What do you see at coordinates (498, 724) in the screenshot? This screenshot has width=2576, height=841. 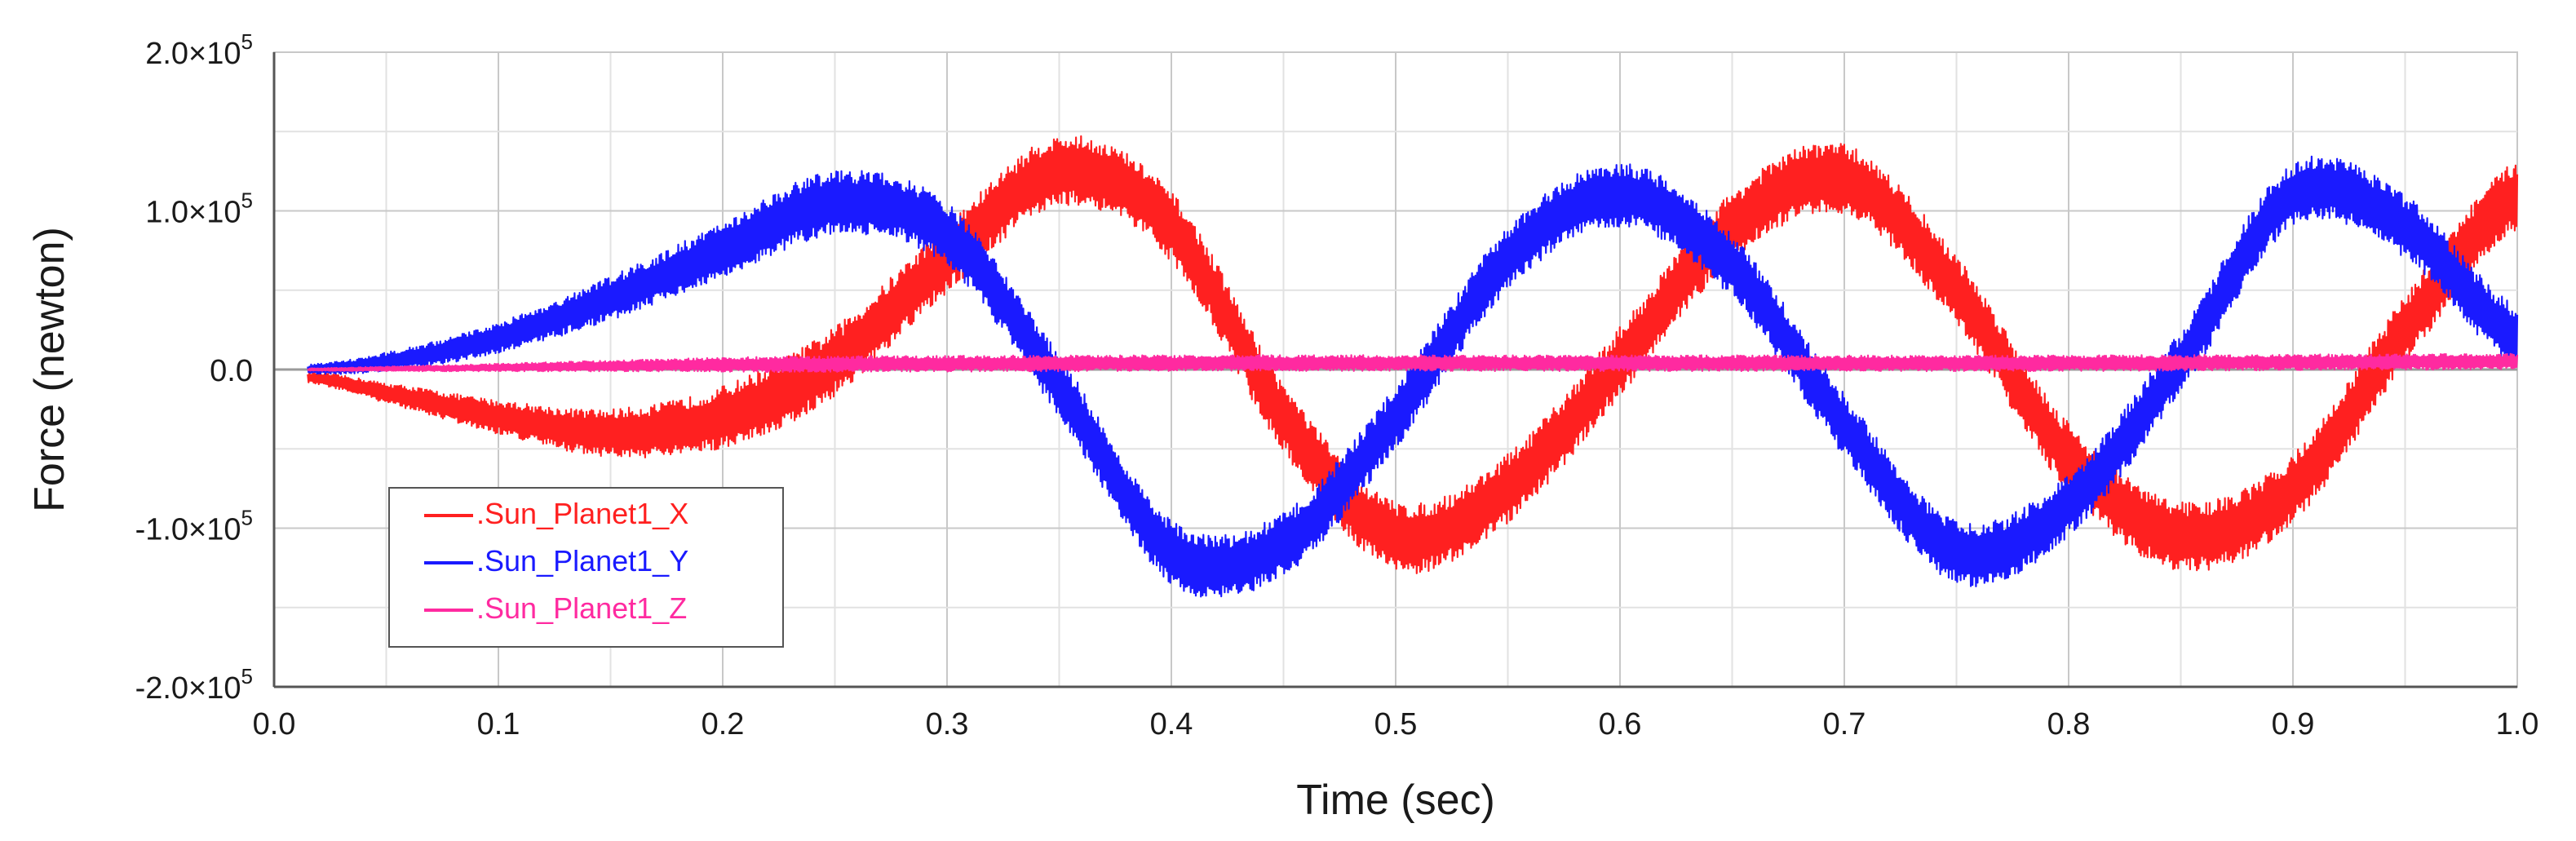 I see `x-tick-label: 0.1` at bounding box center [498, 724].